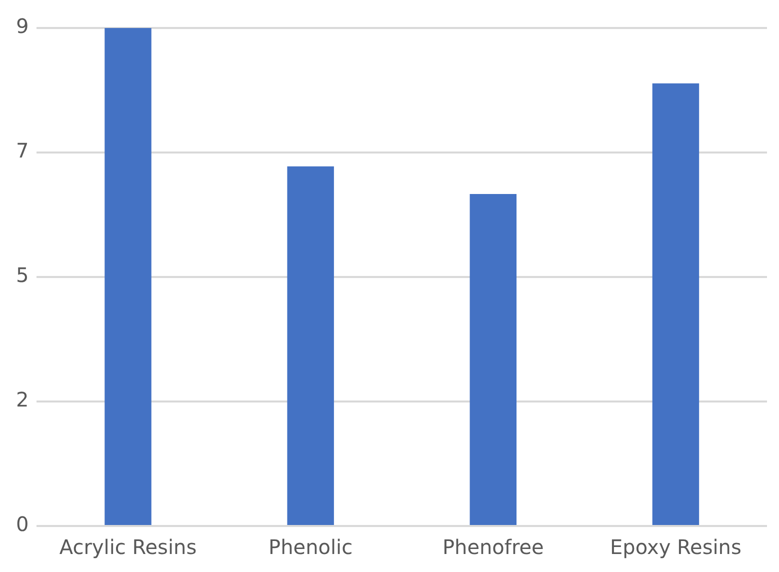 Image resolution: width=779 pixels, height=572 pixels. What do you see at coordinates (310, 547) in the screenshot?
I see `x-tick-label: Phenolic` at bounding box center [310, 547].